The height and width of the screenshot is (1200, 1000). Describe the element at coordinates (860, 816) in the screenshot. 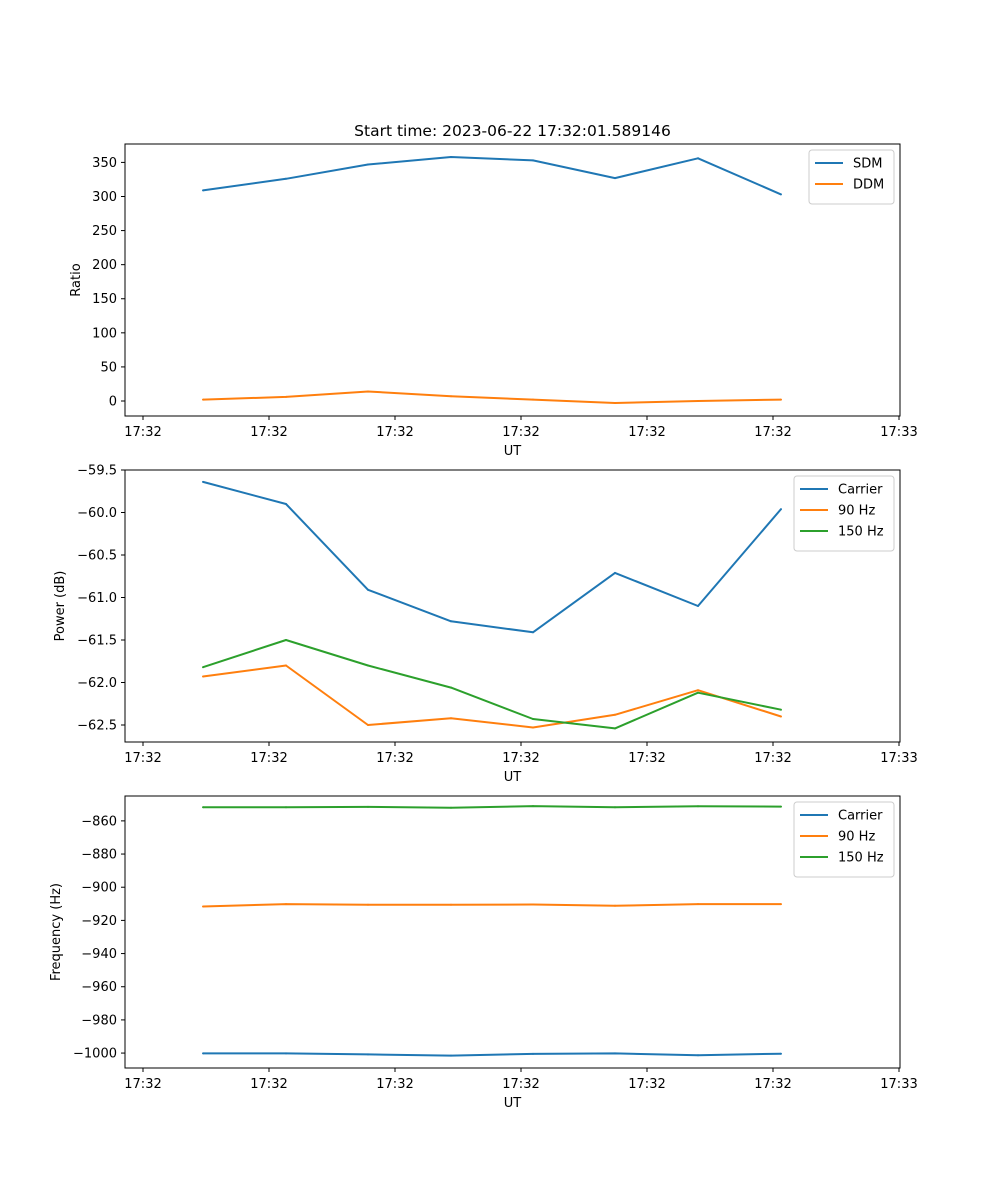

I see `legend-label-carrier: Carrier` at that location.